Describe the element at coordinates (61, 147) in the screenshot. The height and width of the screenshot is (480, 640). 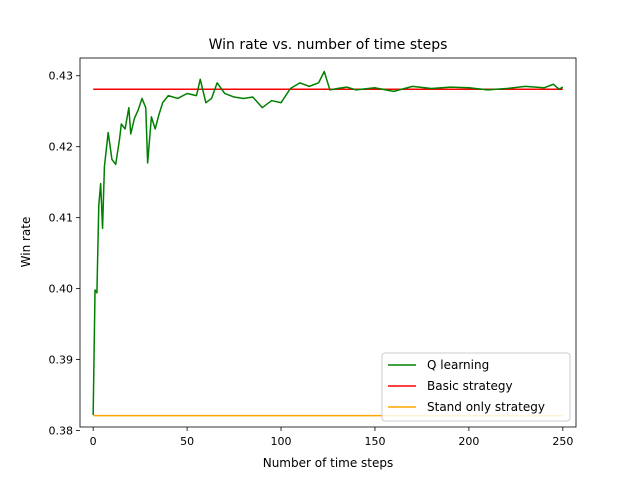
I see `y-tick-label: 0.42` at that location.